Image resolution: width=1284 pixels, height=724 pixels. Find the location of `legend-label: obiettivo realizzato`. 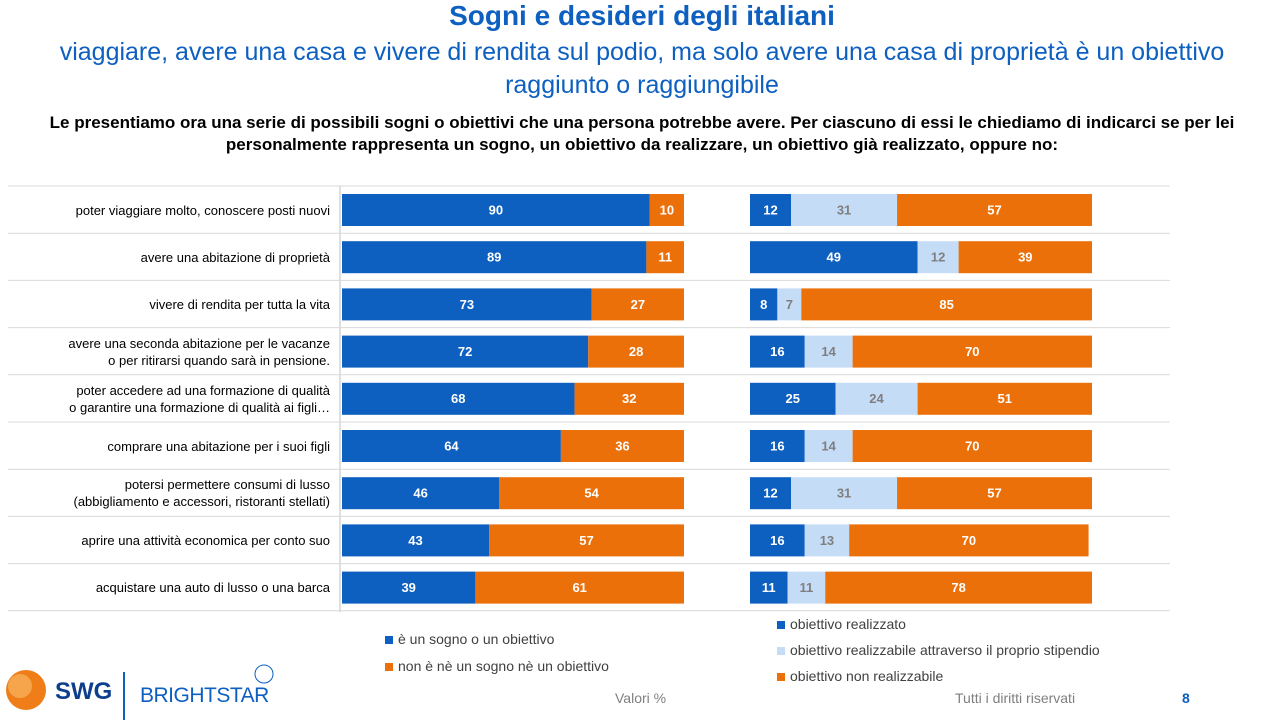

legend-label: obiettivo realizzato is located at coordinates (848, 624).